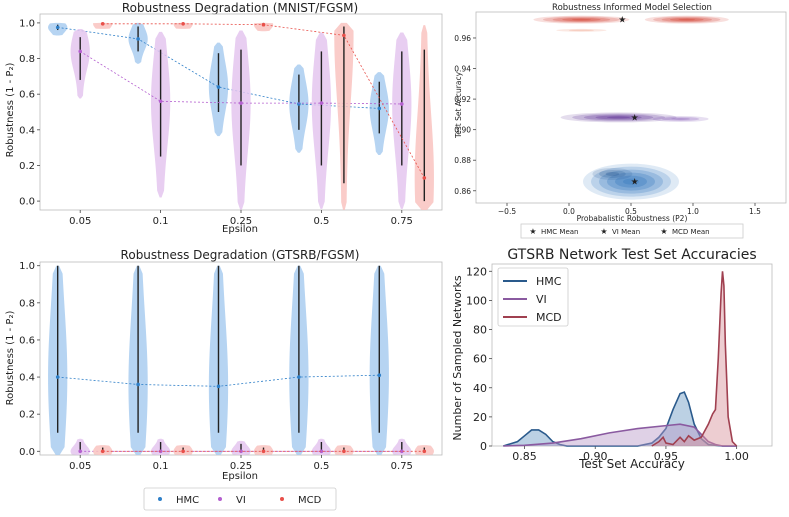  What do you see at coordinates (476, 271) in the screenshot?
I see `y-tick-label: 120` at bounding box center [476, 271].